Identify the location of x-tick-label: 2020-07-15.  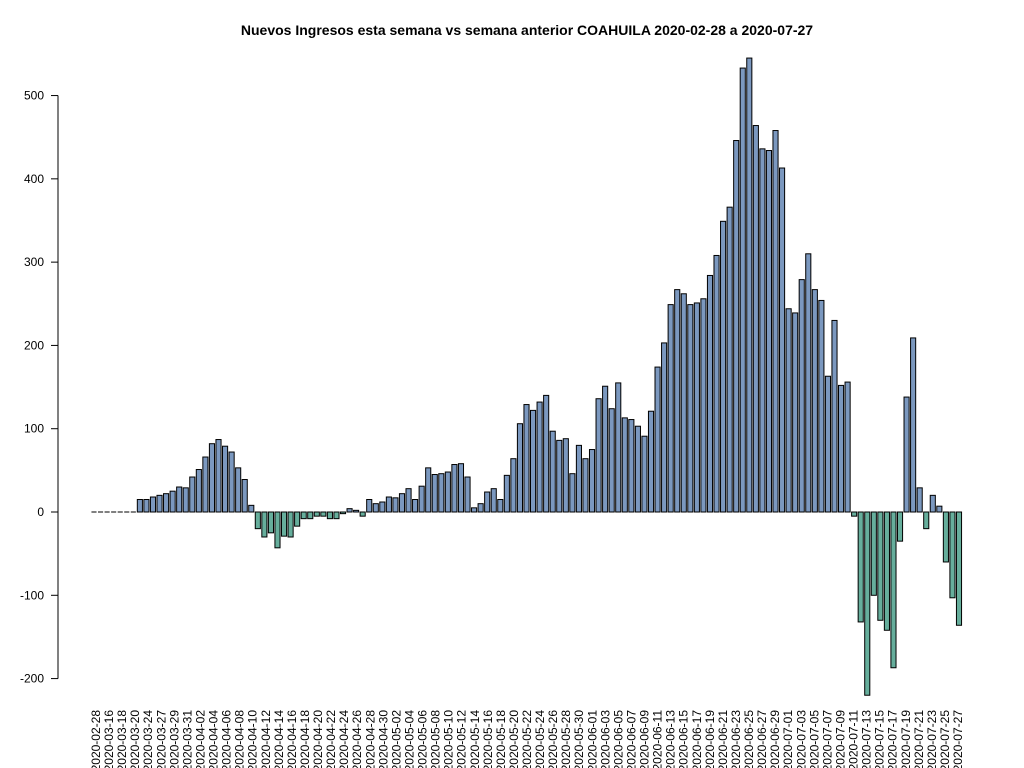
(880, 739).